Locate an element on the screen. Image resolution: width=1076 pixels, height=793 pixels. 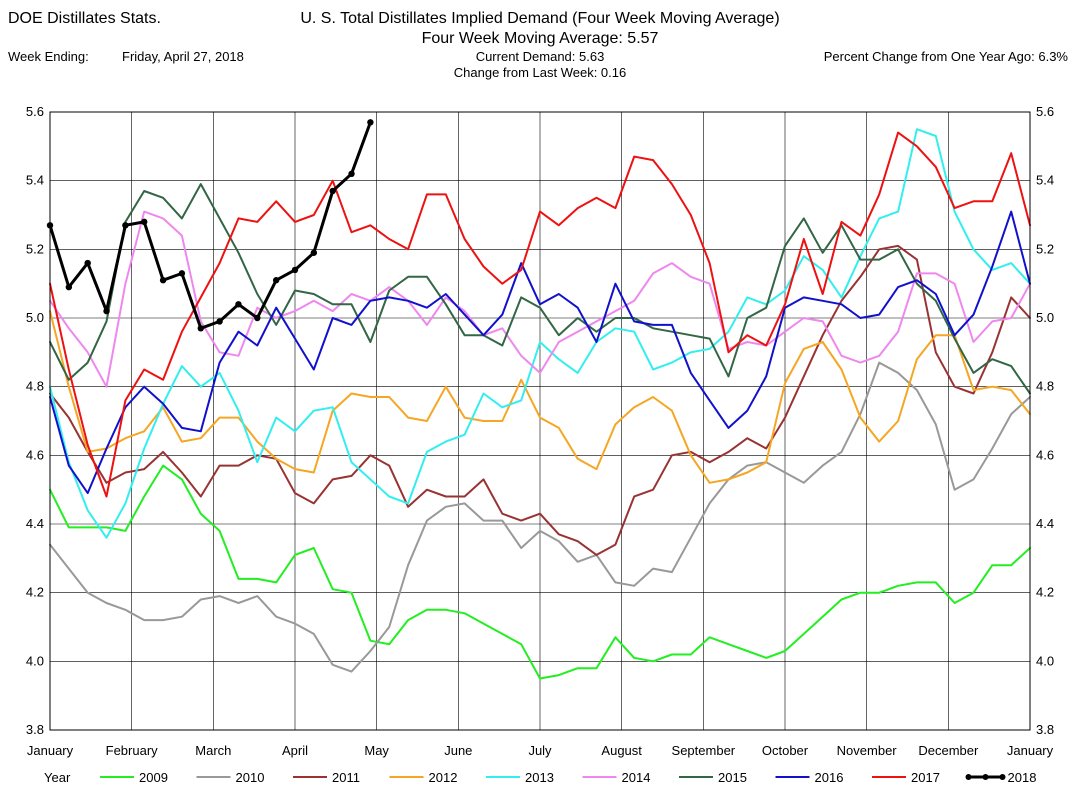
y-tick-label-right: 5.0 is located at coordinates (1045, 317).